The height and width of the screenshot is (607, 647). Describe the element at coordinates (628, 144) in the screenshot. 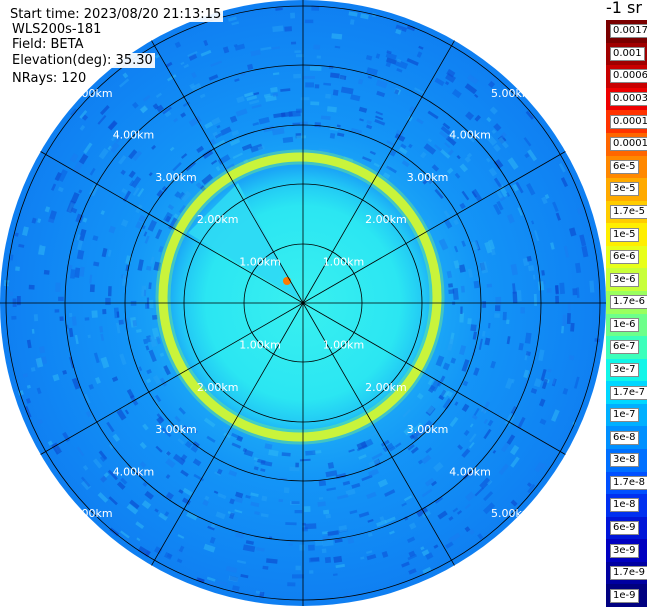

I see `colorbar-label: 0.0001` at that location.